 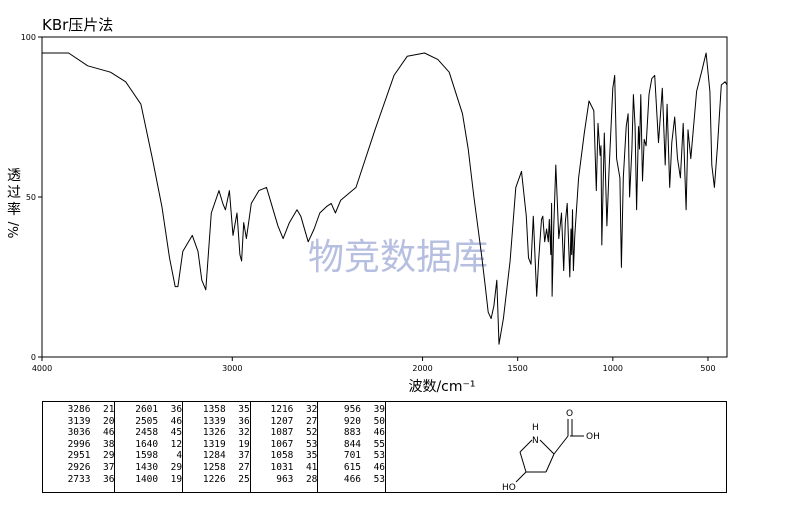 I want to click on peak-wavenumber: 701, so click(x=352, y=456).